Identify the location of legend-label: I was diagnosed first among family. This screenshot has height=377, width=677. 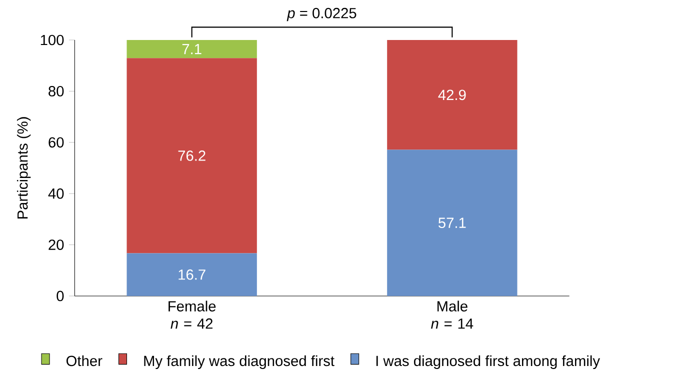
(488, 362).